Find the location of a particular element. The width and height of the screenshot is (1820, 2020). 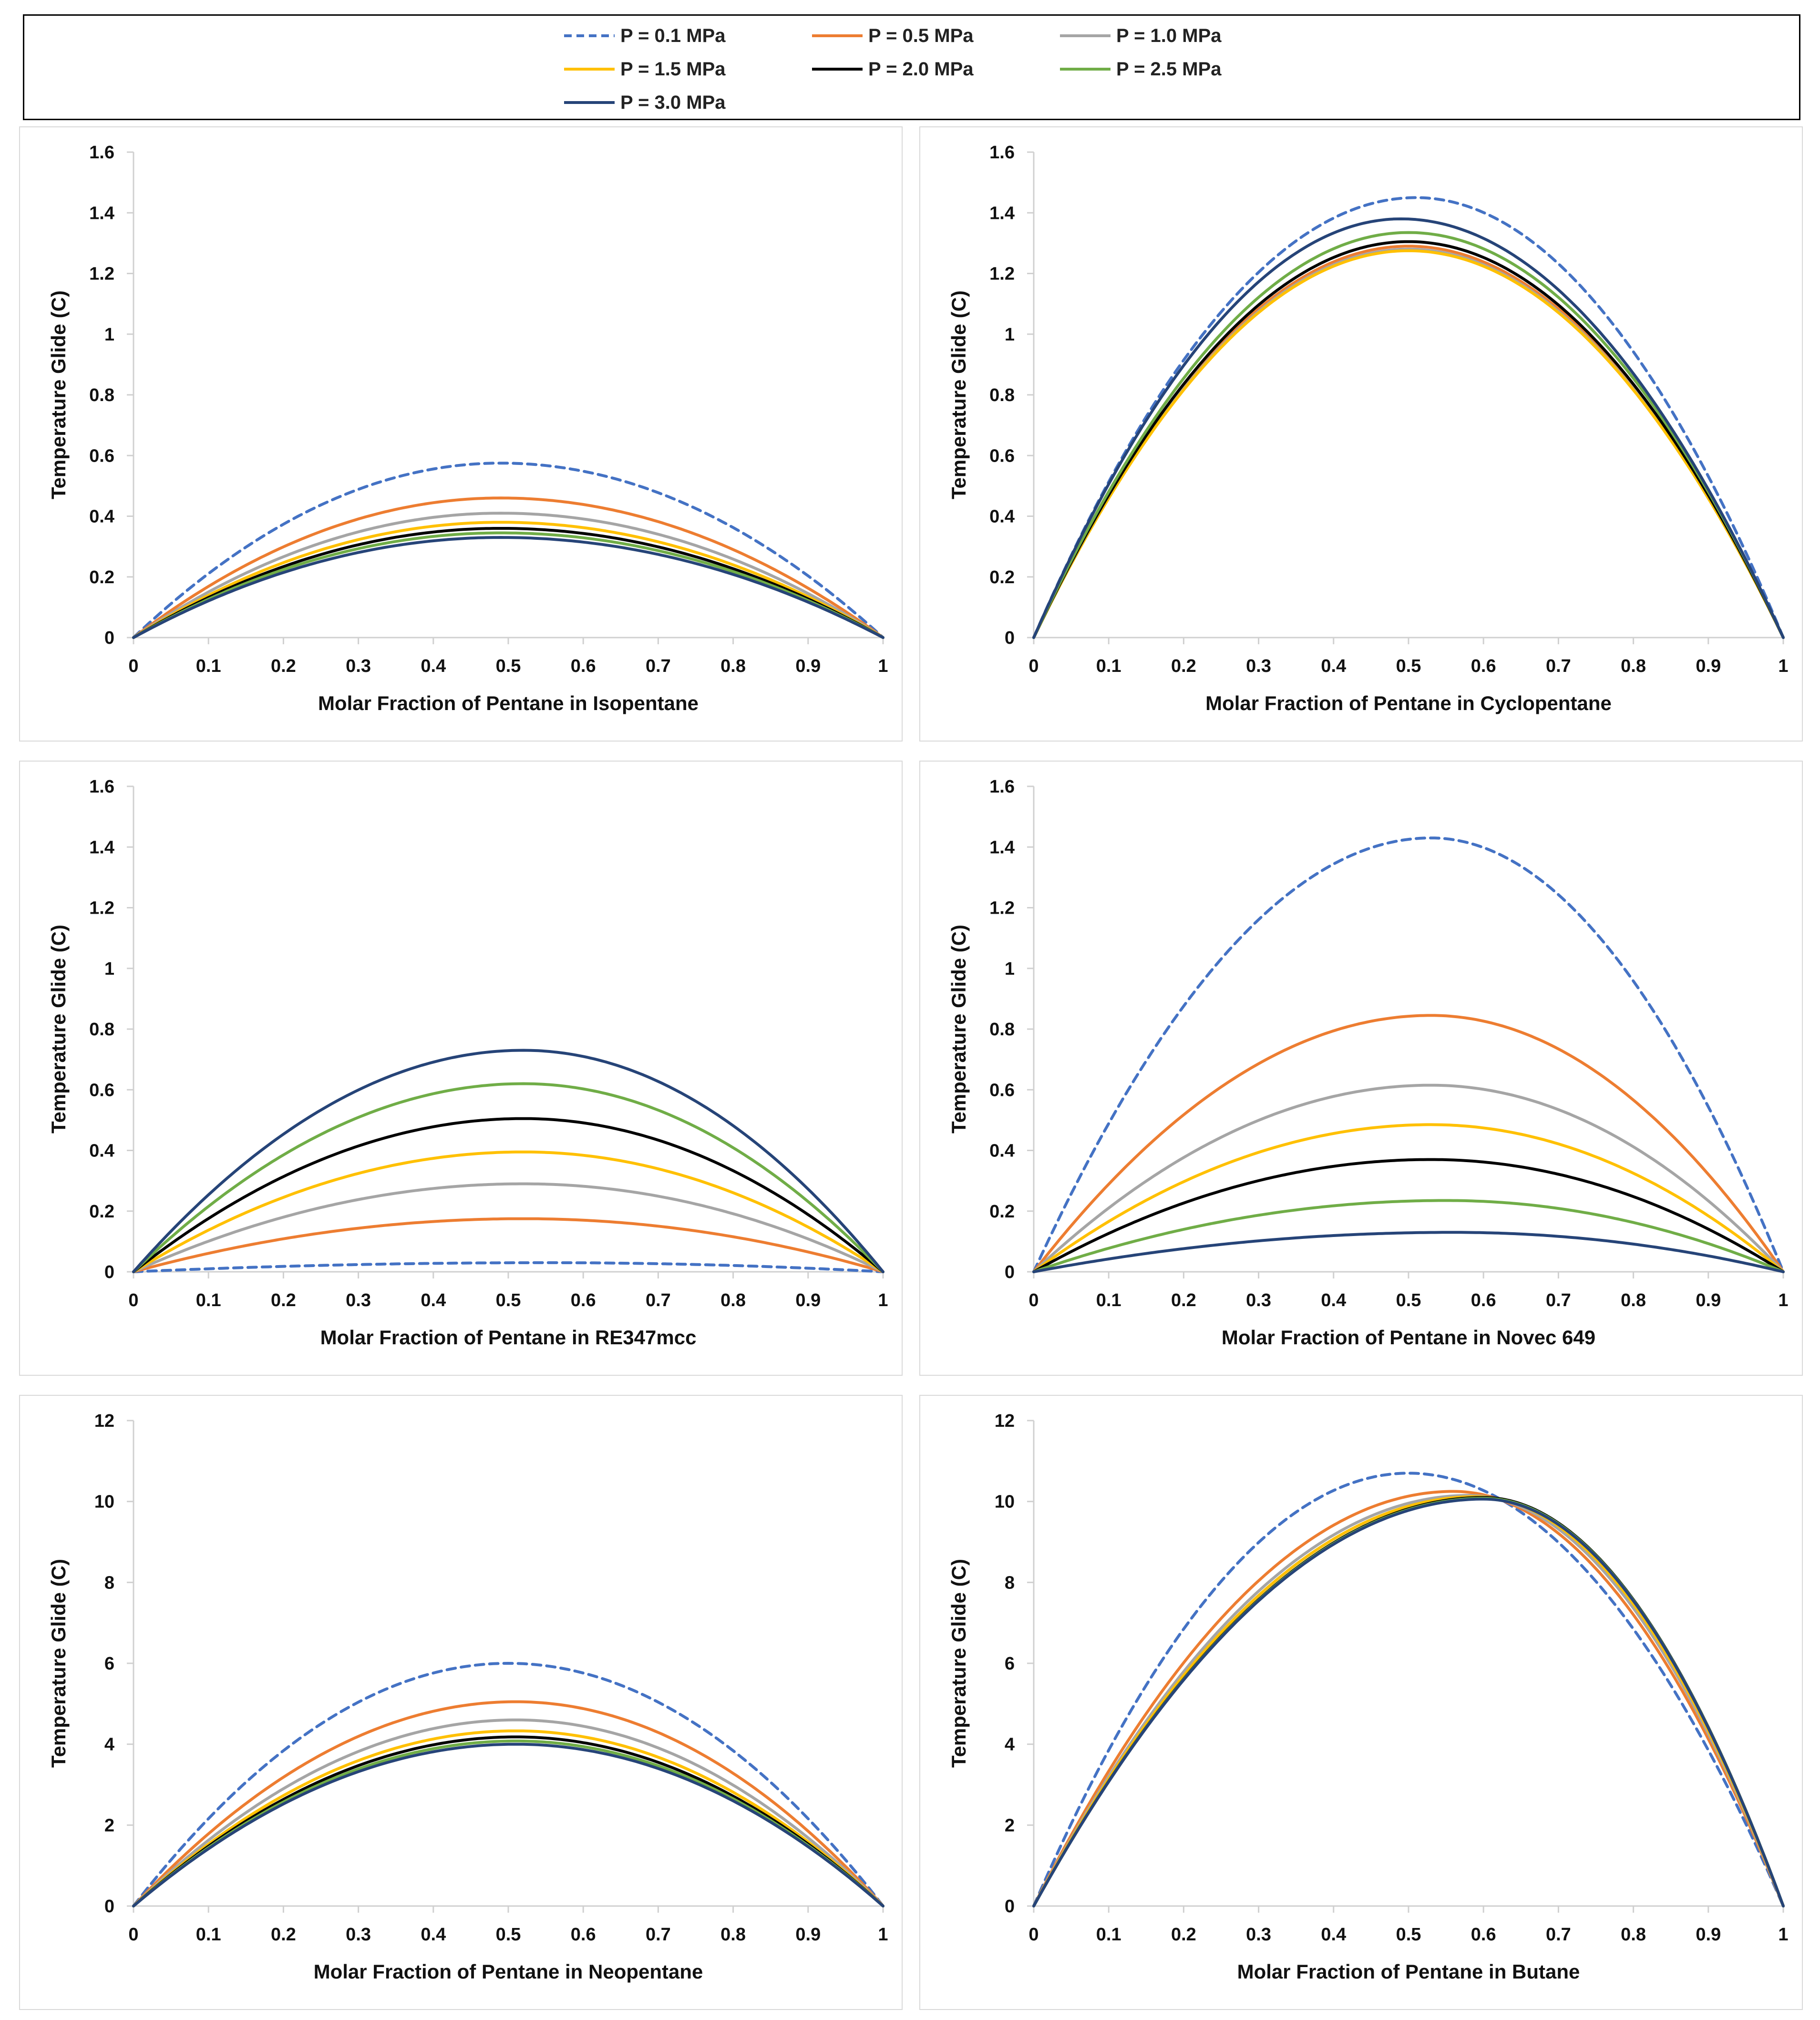

y-tick-label: 4 is located at coordinates (1010, 1745).